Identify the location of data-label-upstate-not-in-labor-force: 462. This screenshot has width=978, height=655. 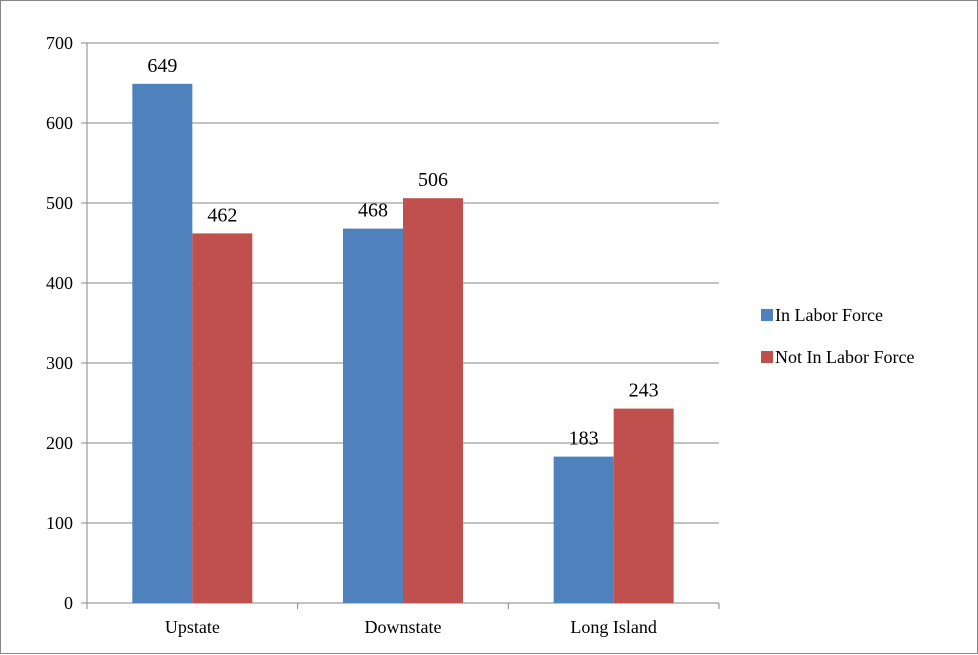
(222, 215).